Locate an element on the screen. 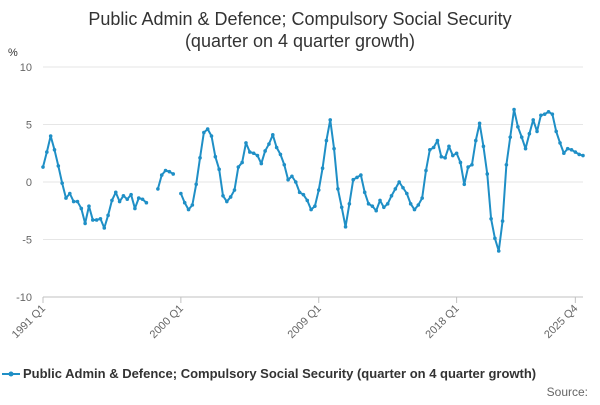  y-axis-unit: % is located at coordinates (13, 53).